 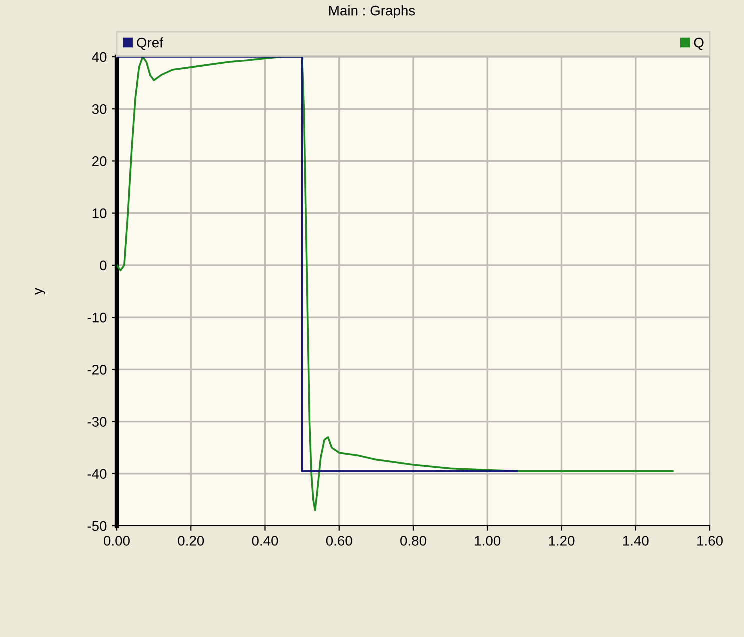 What do you see at coordinates (97, 474) in the screenshot?
I see `y-tick-label: -40` at bounding box center [97, 474].